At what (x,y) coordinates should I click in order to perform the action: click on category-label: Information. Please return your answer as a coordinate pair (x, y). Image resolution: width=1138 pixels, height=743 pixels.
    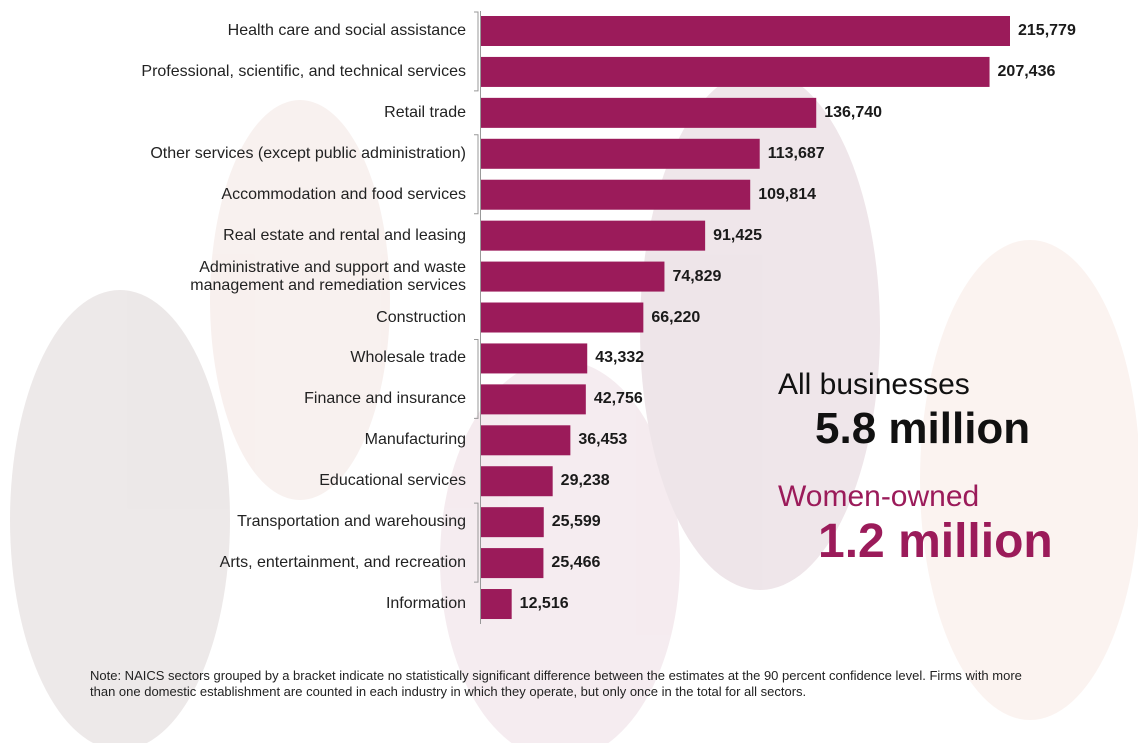
    Looking at the image, I should click on (425, 604).